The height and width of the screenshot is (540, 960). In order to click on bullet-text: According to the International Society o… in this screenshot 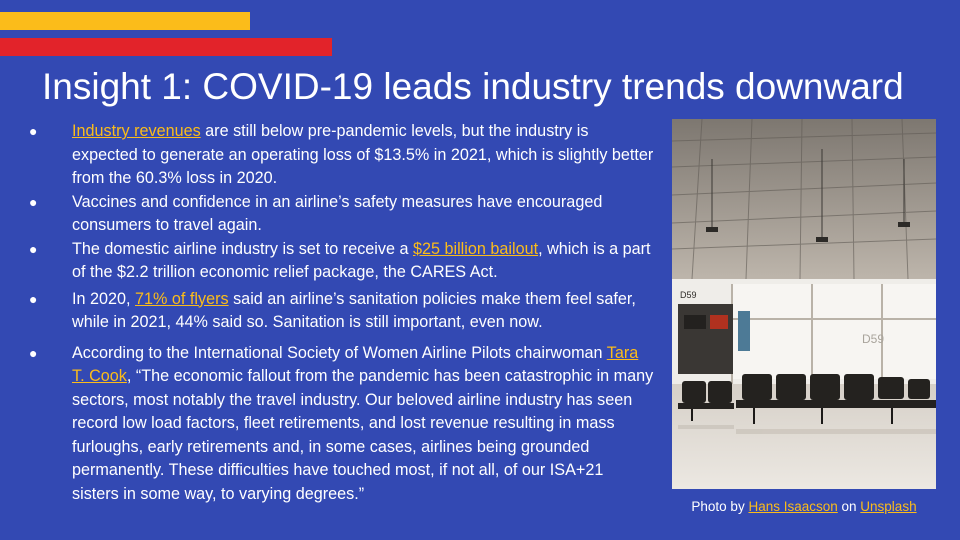, I will do `click(339, 352)`.